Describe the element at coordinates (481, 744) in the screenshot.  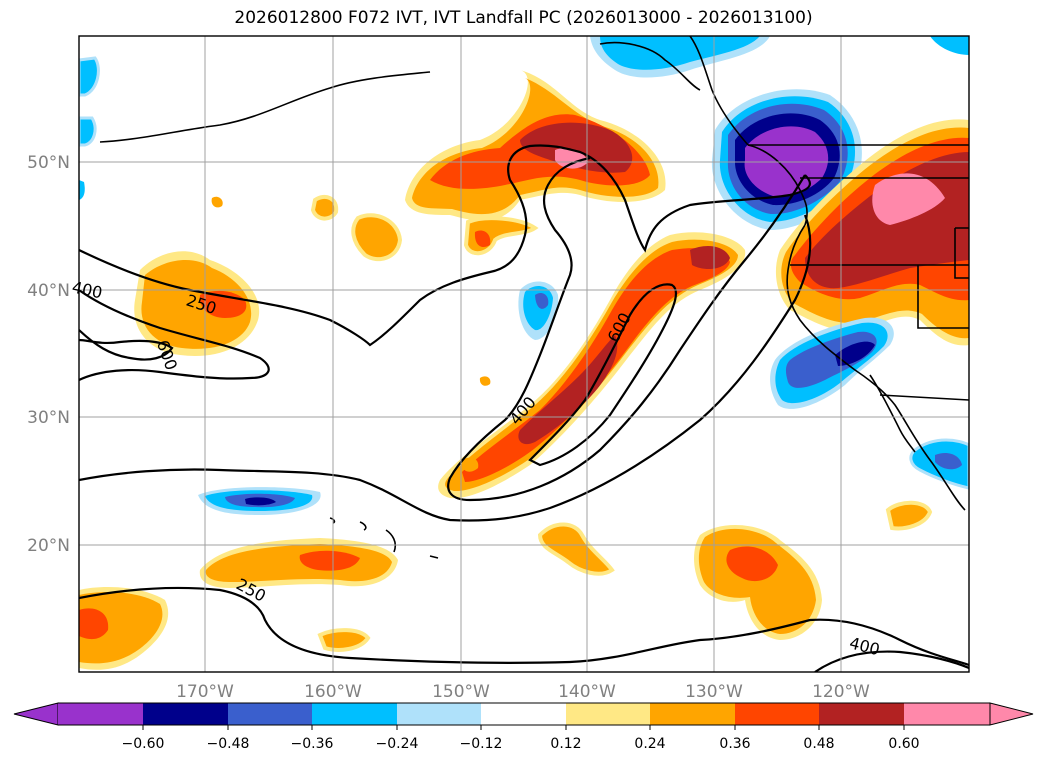
I see `colorbar-tick-label: −0.12` at that location.